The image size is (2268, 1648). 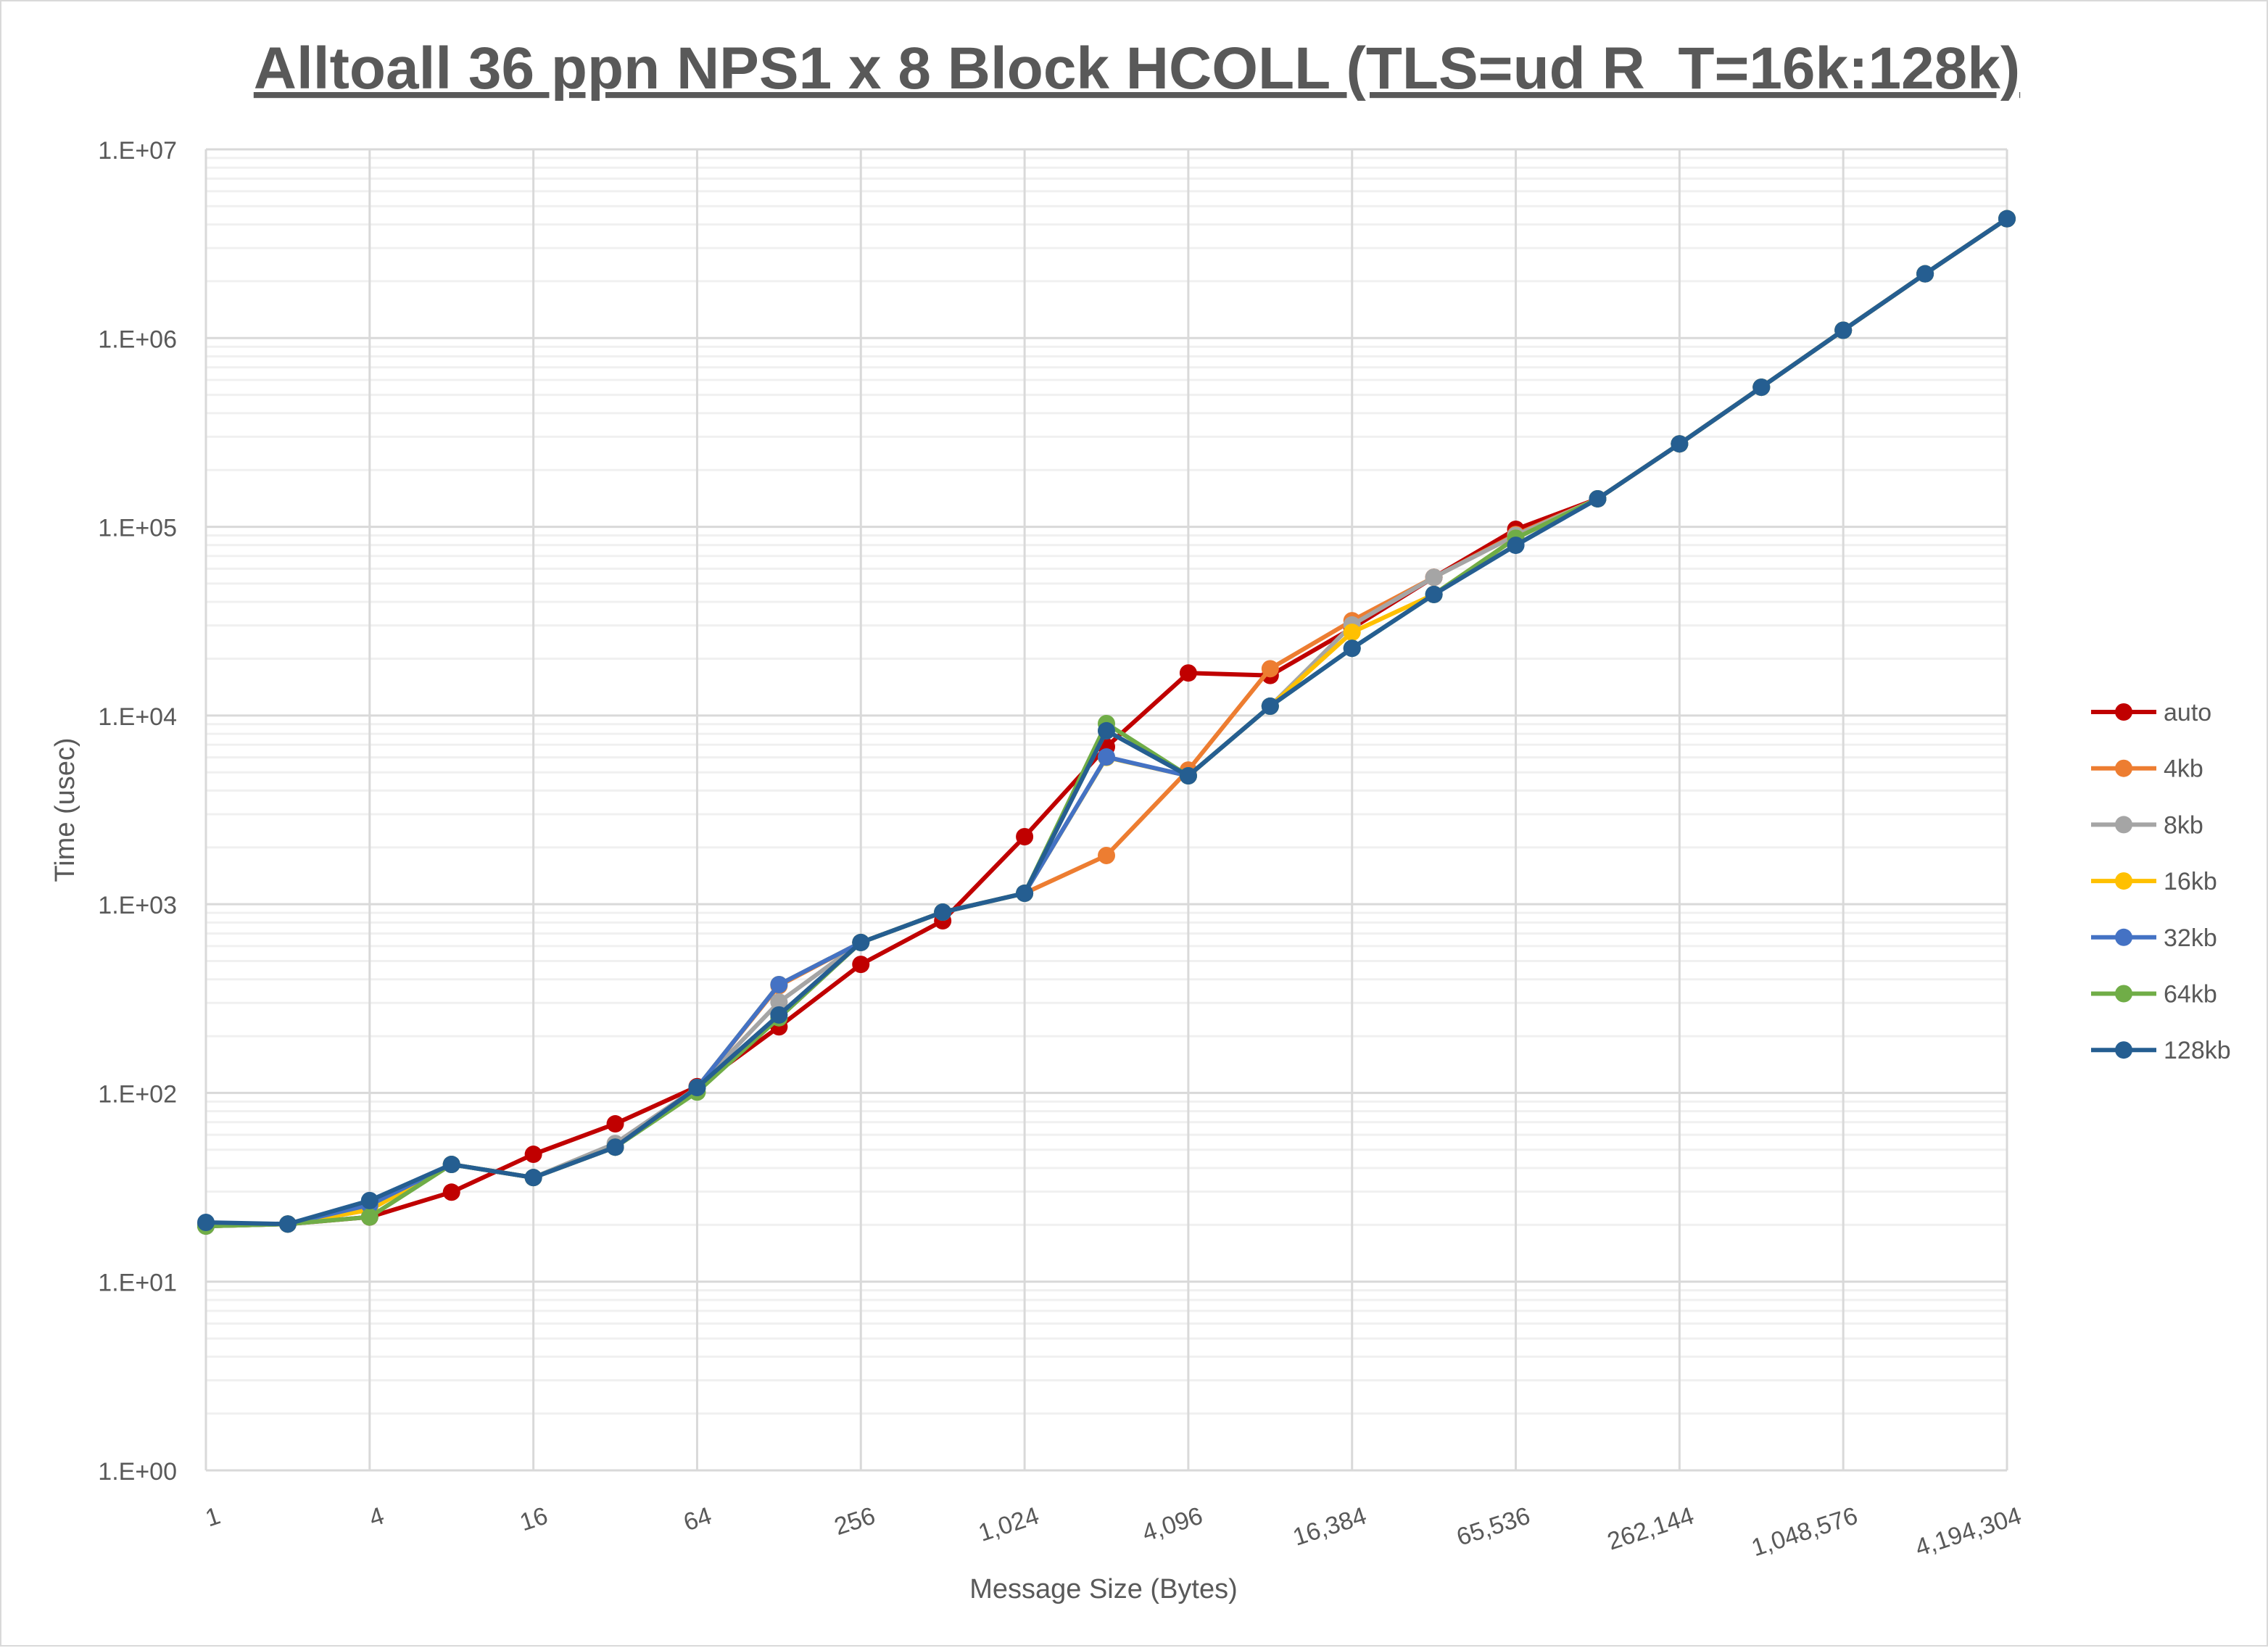 I want to click on legend-label: 8kb, so click(x=2183, y=825).